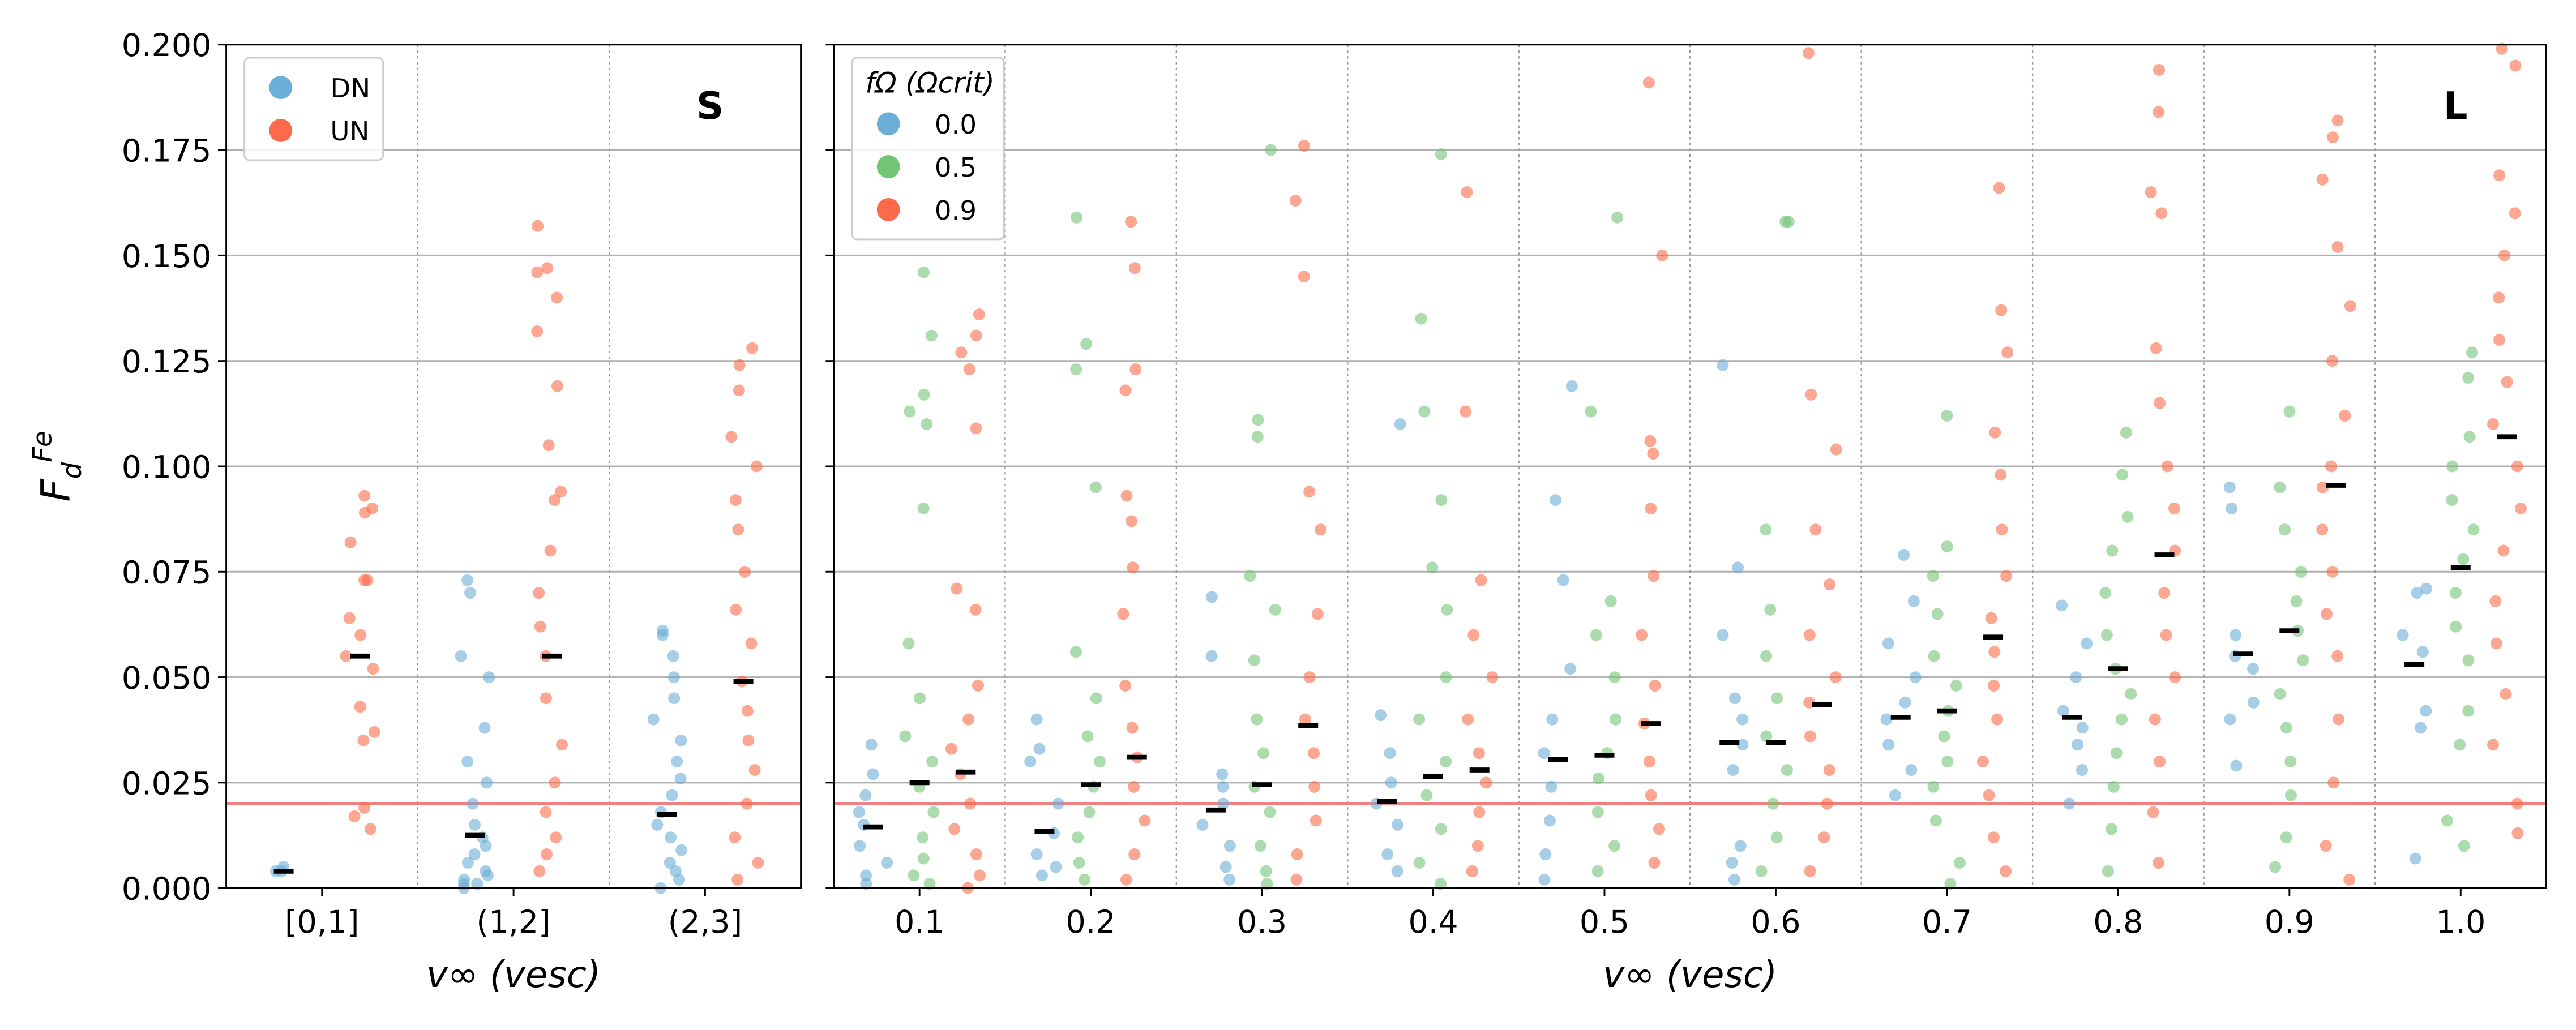 Image resolution: width=2576 pixels, height=1030 pixels. What do you see at coordinates (1433, 922) in the screenshot?
I see `x-tick-label: 0.4` at bounding box center [1433, 922].